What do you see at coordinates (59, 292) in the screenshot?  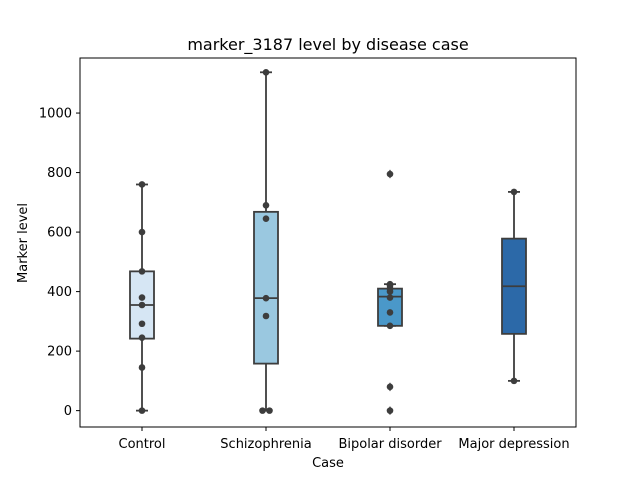 I see `y-tick-label: 400` at bounding box center [59, 292].